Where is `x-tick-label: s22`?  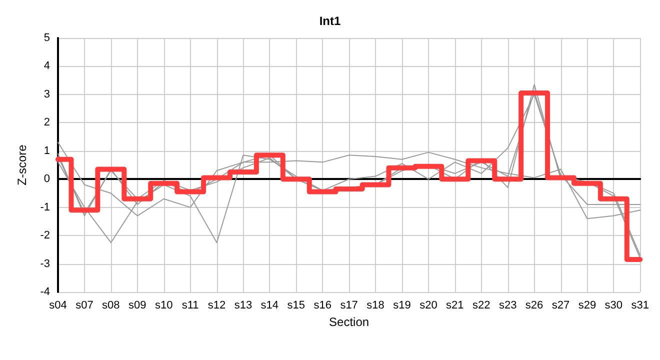
x-tick-label: s22 is located at coordinates (481, 306).